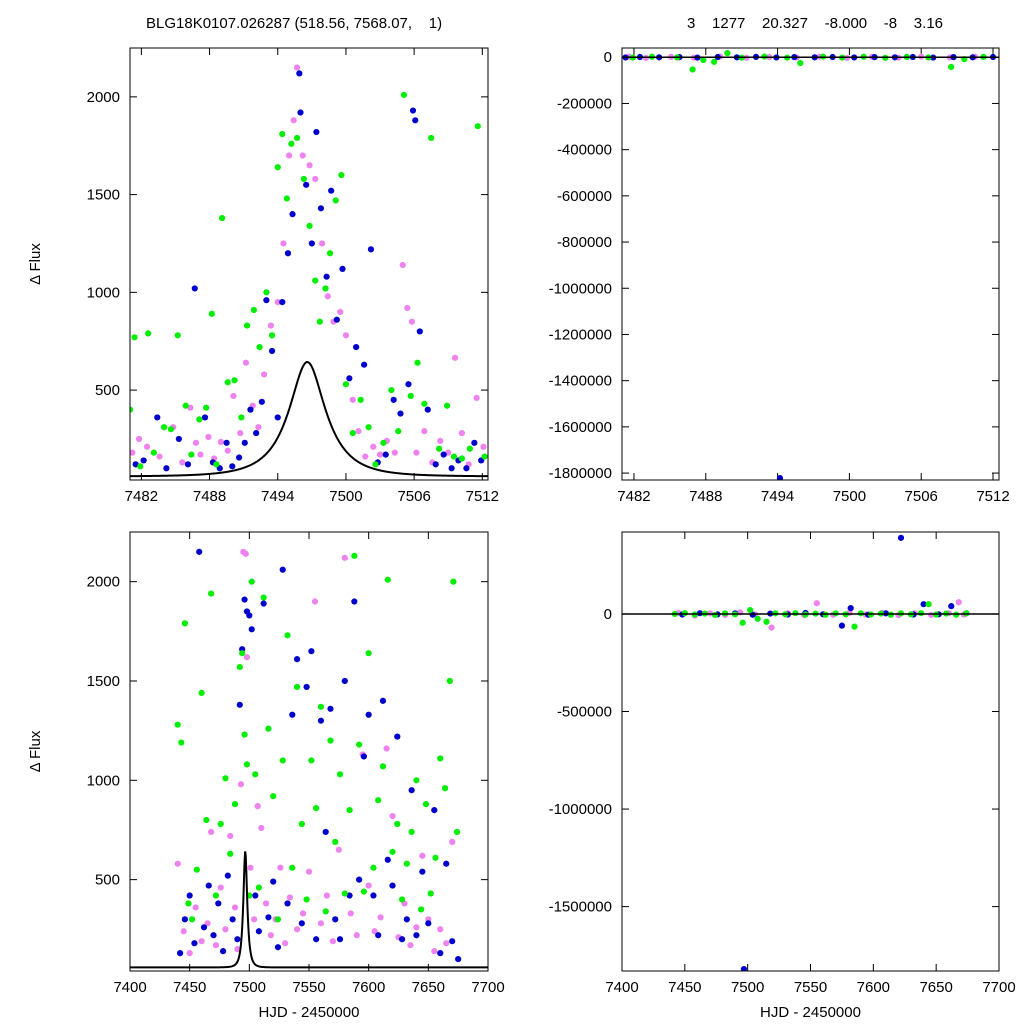  Describe the element at coordinates (487, 987) in the screenshot. I see `x-tick-label: 7700` at that location.